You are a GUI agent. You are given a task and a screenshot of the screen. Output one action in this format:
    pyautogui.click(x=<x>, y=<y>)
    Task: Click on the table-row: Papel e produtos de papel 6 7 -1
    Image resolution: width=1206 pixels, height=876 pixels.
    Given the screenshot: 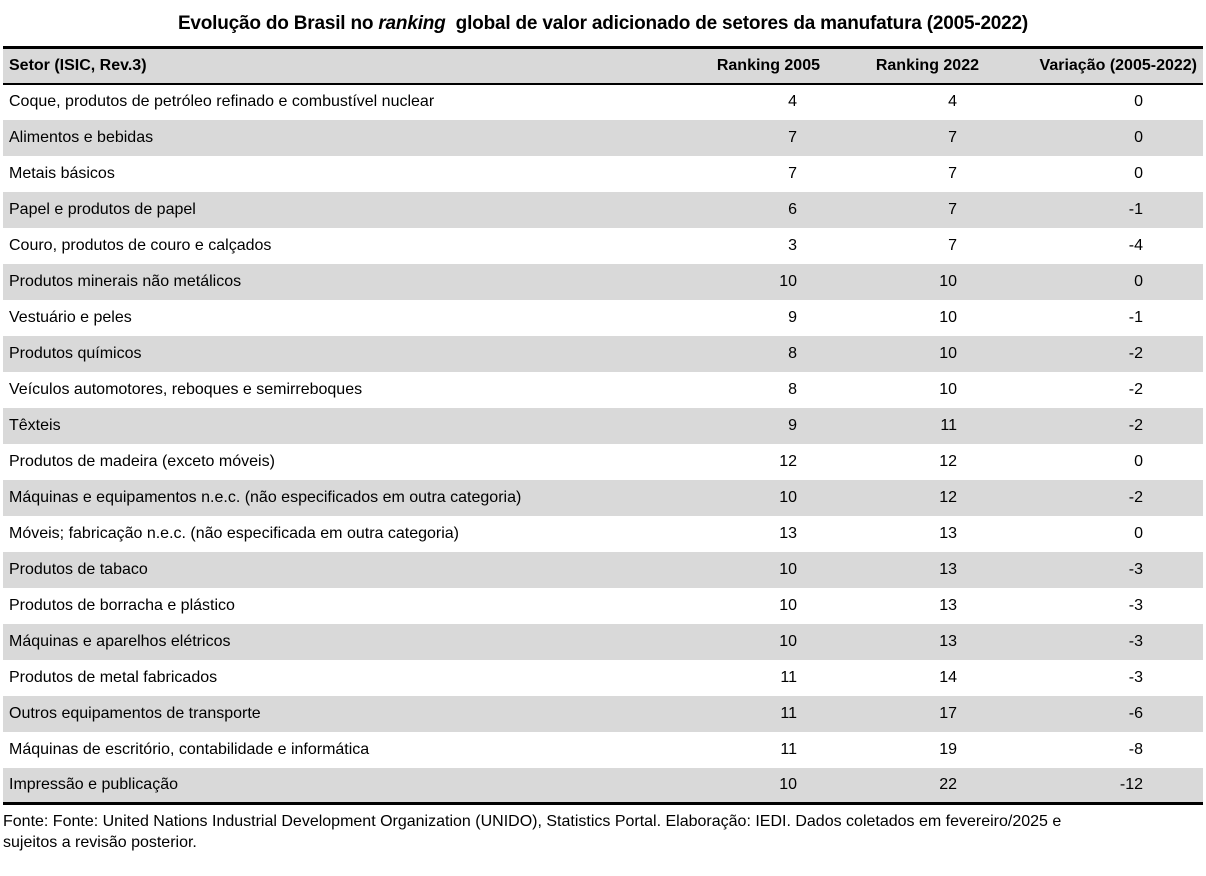 What is the action you would take?
    pyautogui.click(x=603, y=209)
    